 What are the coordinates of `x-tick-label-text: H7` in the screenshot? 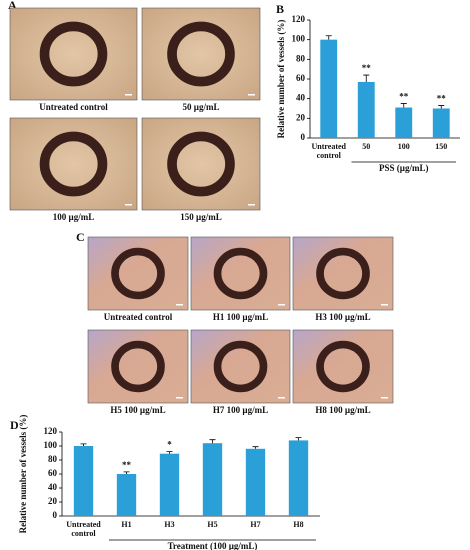 It's located at (255, 524).